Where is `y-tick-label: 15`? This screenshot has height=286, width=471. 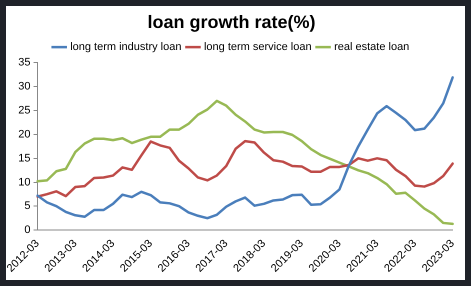
y-tick-label: 15 is located at coordinates (24, 158).